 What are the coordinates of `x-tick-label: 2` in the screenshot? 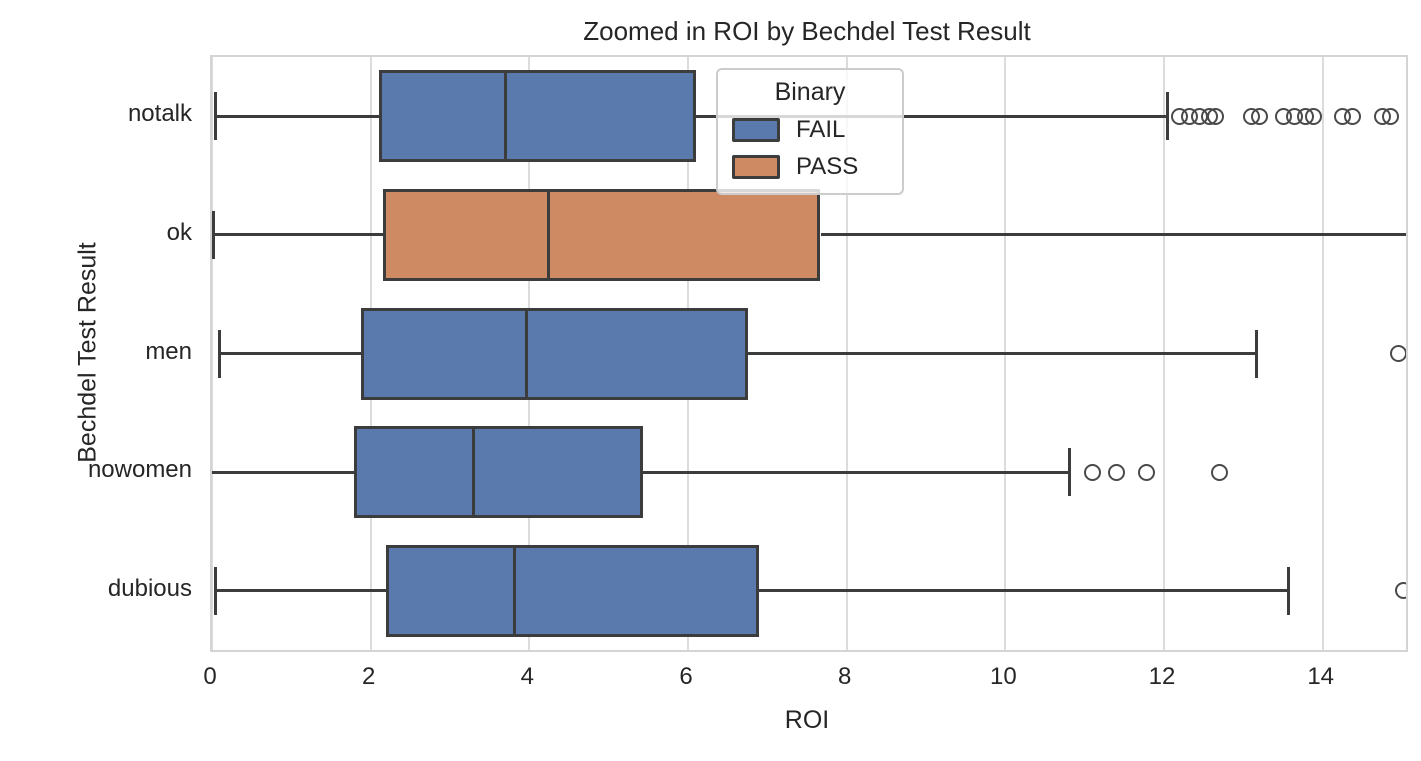 It's located at (368, 676).